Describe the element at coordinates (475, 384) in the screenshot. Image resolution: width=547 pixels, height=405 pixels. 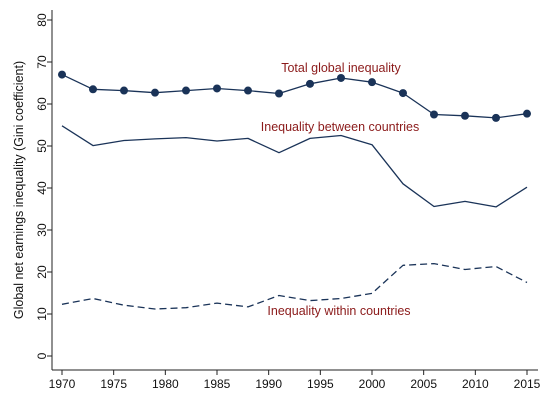
I see `x-tick-label: 2010` at that location.